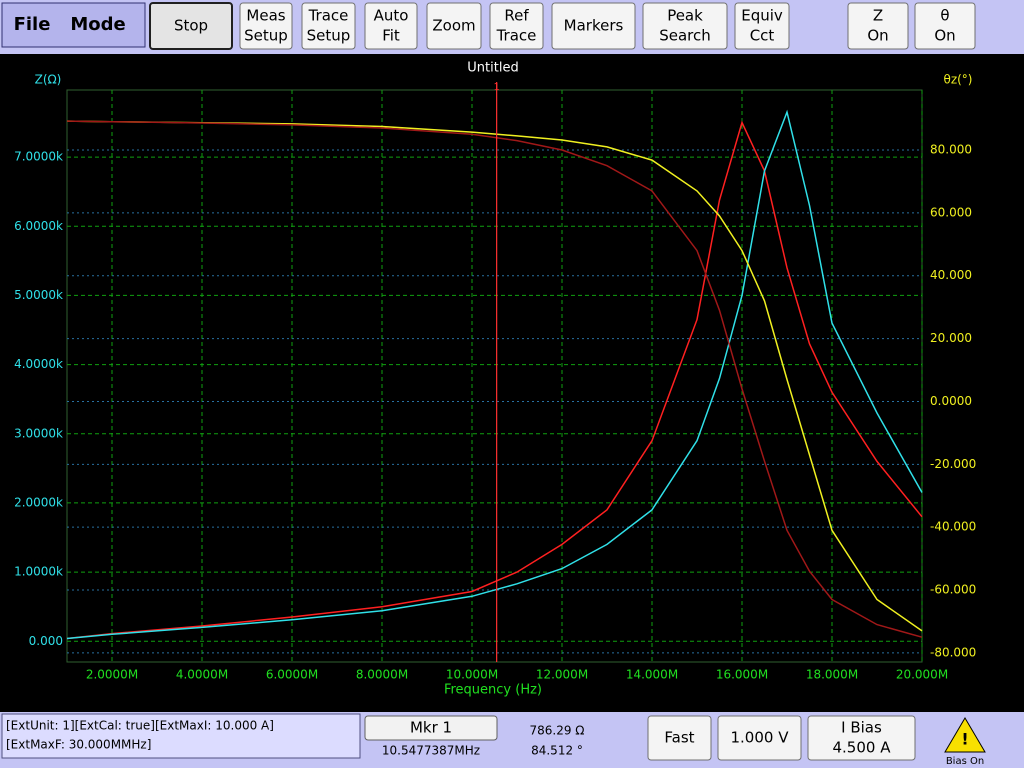 The width and height of the screenshot is (1024, 768). I want to click on y-tick-label: 6.0000k, so click(38, 226).